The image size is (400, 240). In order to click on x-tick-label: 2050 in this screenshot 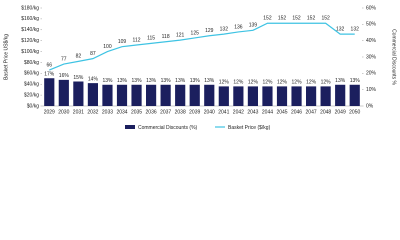, I will do `click(354, 112)`.